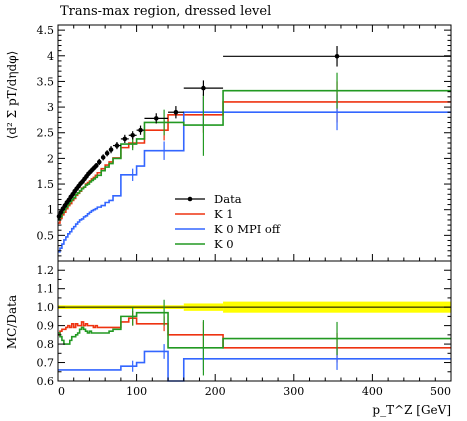 The height and width of the screenshot is (421, 467). I want to click on legend-label: K 0, so click(224, 244).